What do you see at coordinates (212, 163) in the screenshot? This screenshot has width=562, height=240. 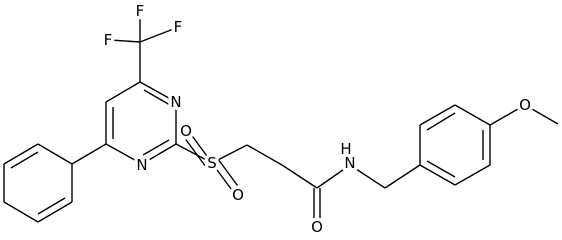 I see `atom-label: S` at bounding box center [212, 163].